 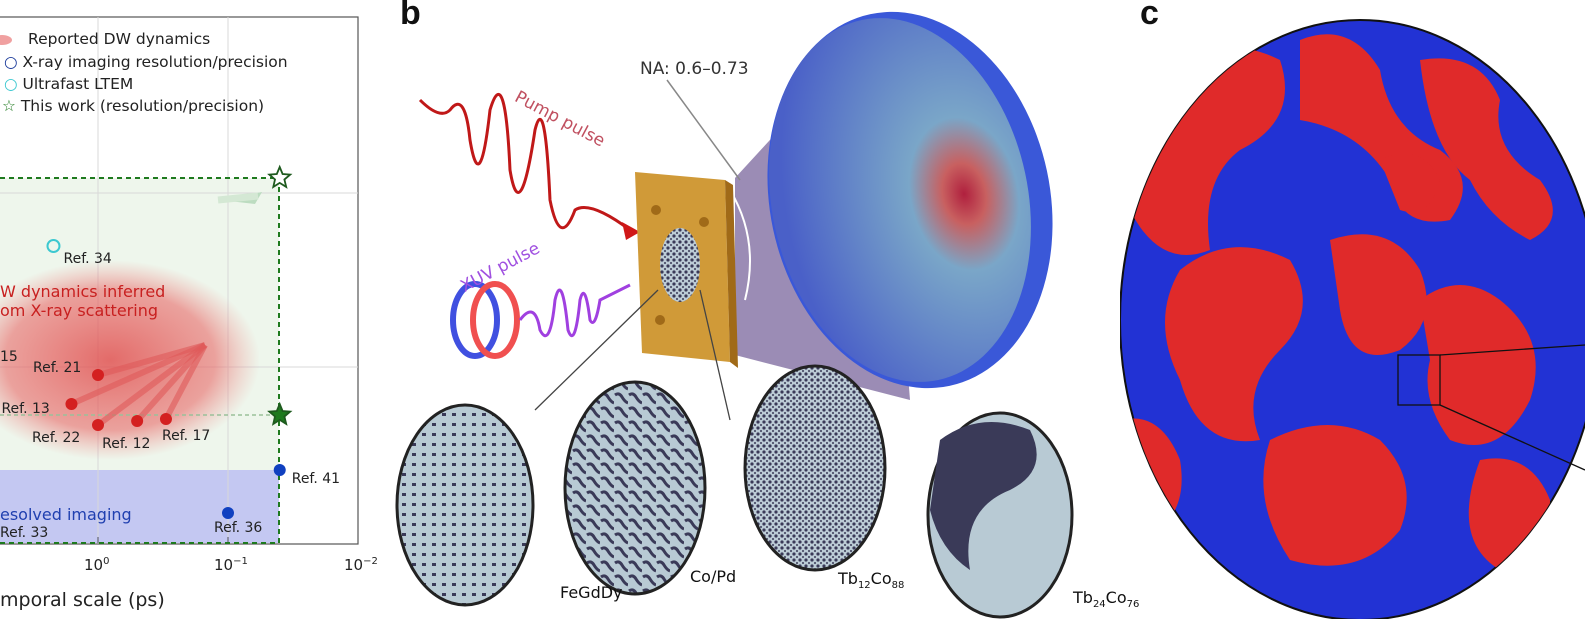 I want to click on tick-exponent: −2, so click(x=370, y=561).